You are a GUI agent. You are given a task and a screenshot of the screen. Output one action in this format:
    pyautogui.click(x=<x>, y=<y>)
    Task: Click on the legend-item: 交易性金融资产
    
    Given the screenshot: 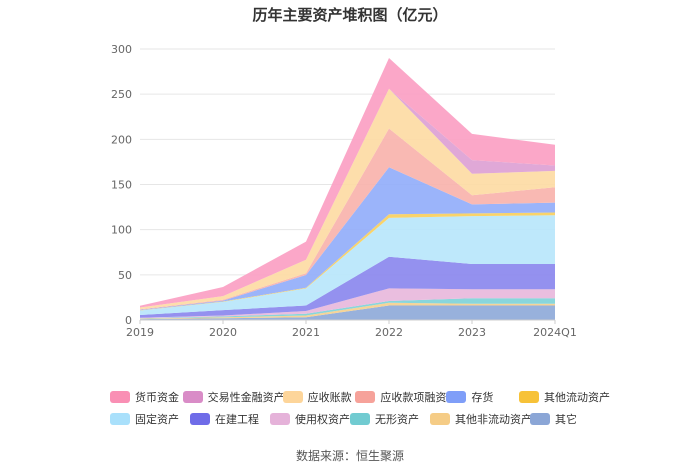 What is the action you would take?
    pyautogui.click(x=233, y=397)
    